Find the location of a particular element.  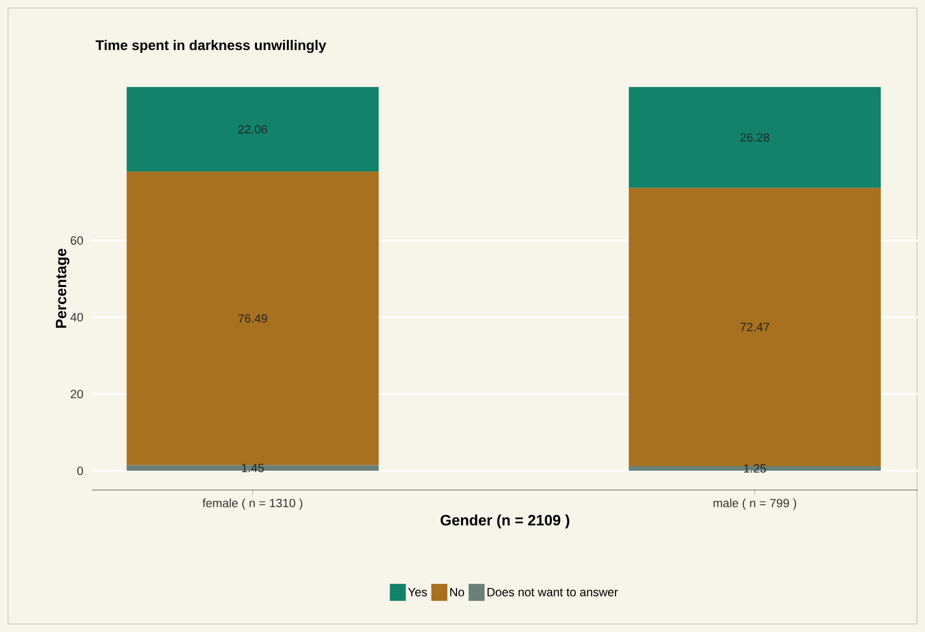

data-label: 72.47 is located at coordinates (755, 327).